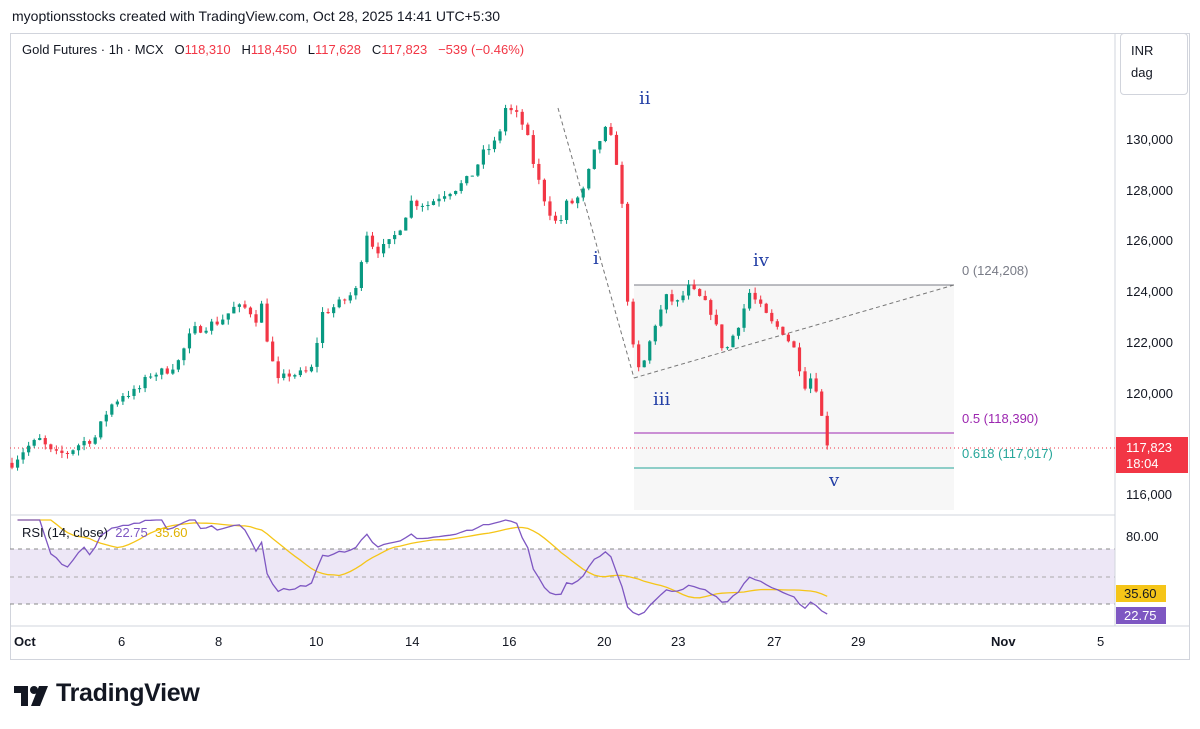 The image size is (1200, 729). Describe the element at coordinates (404, 49) in the screenshot. I see `legend-close: 117,823` at that location.